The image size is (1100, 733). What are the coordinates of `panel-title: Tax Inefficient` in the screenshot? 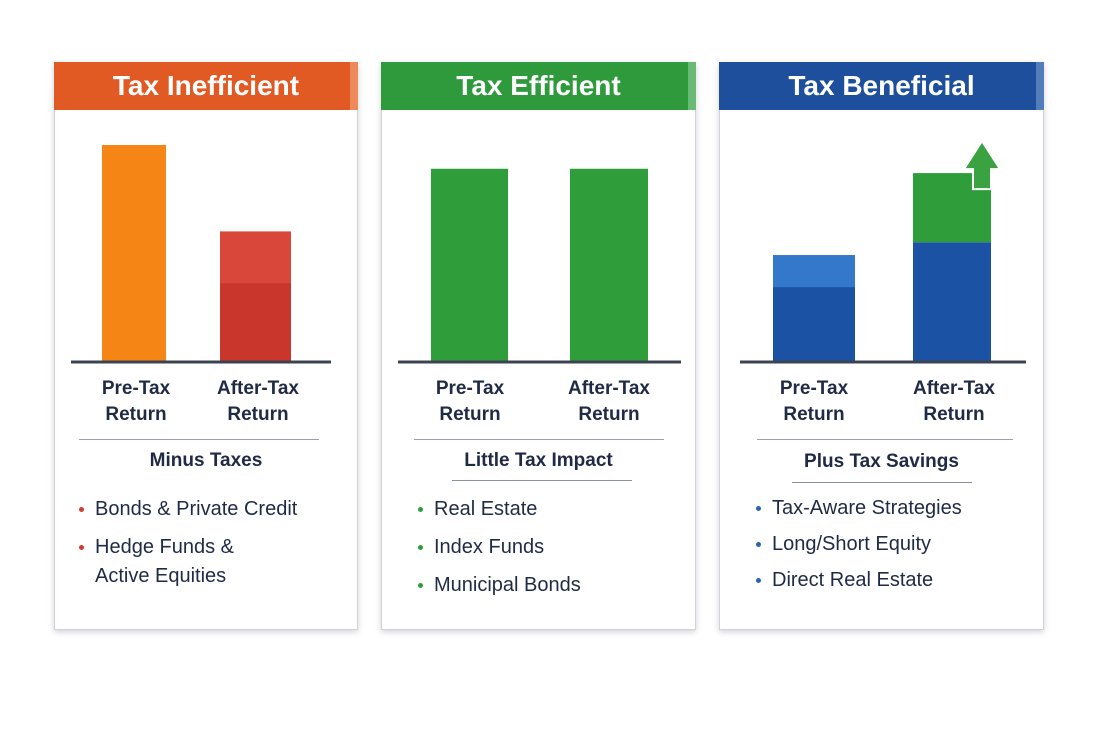 It's located at (206, 85).